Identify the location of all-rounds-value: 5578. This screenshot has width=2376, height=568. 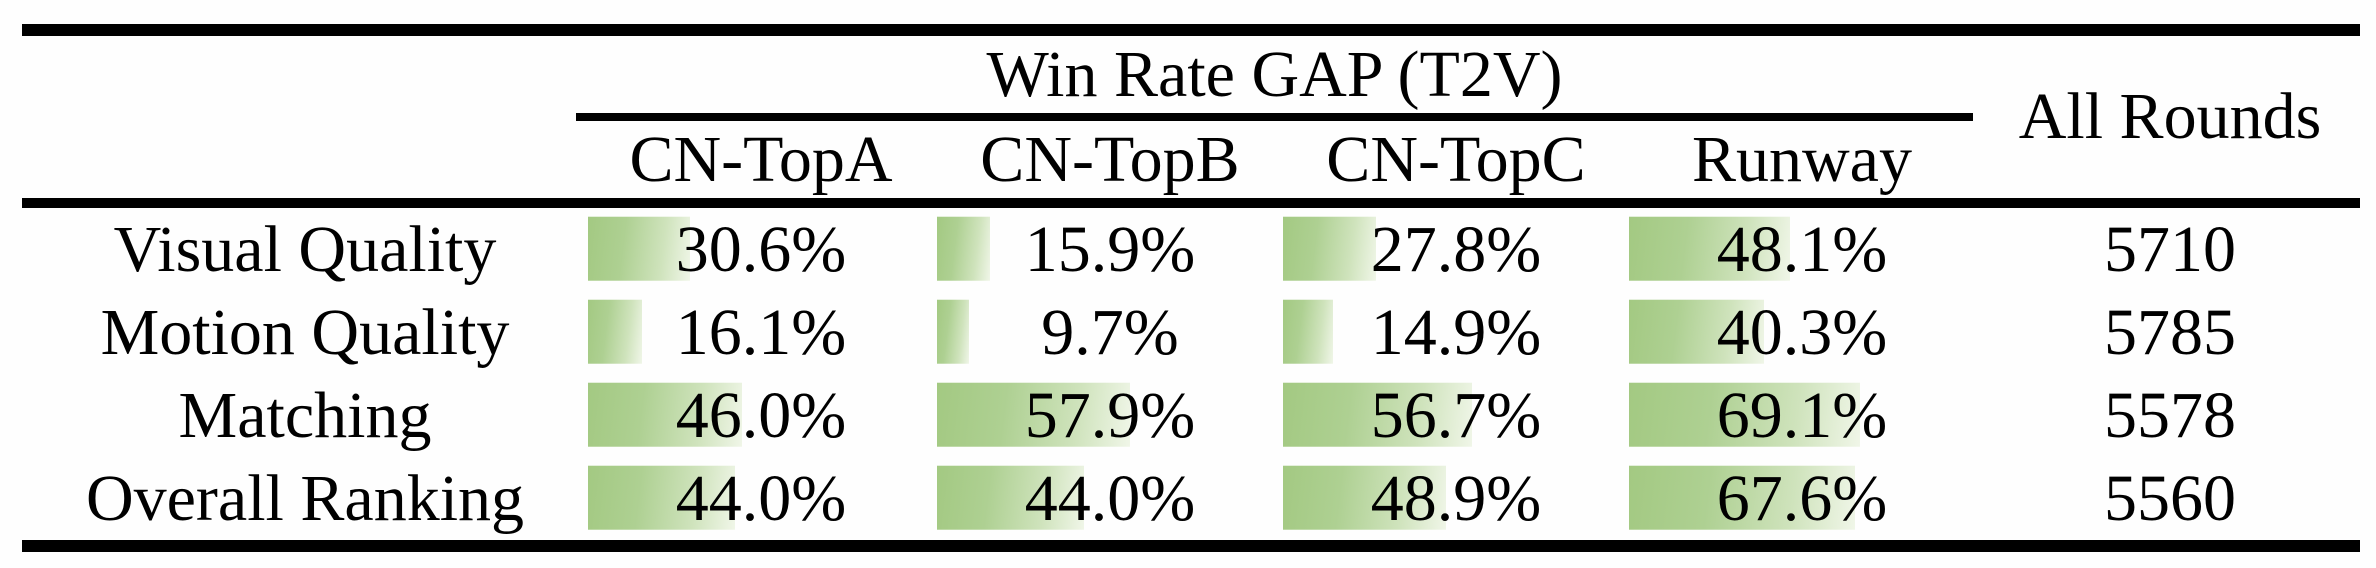
(2170, 415).